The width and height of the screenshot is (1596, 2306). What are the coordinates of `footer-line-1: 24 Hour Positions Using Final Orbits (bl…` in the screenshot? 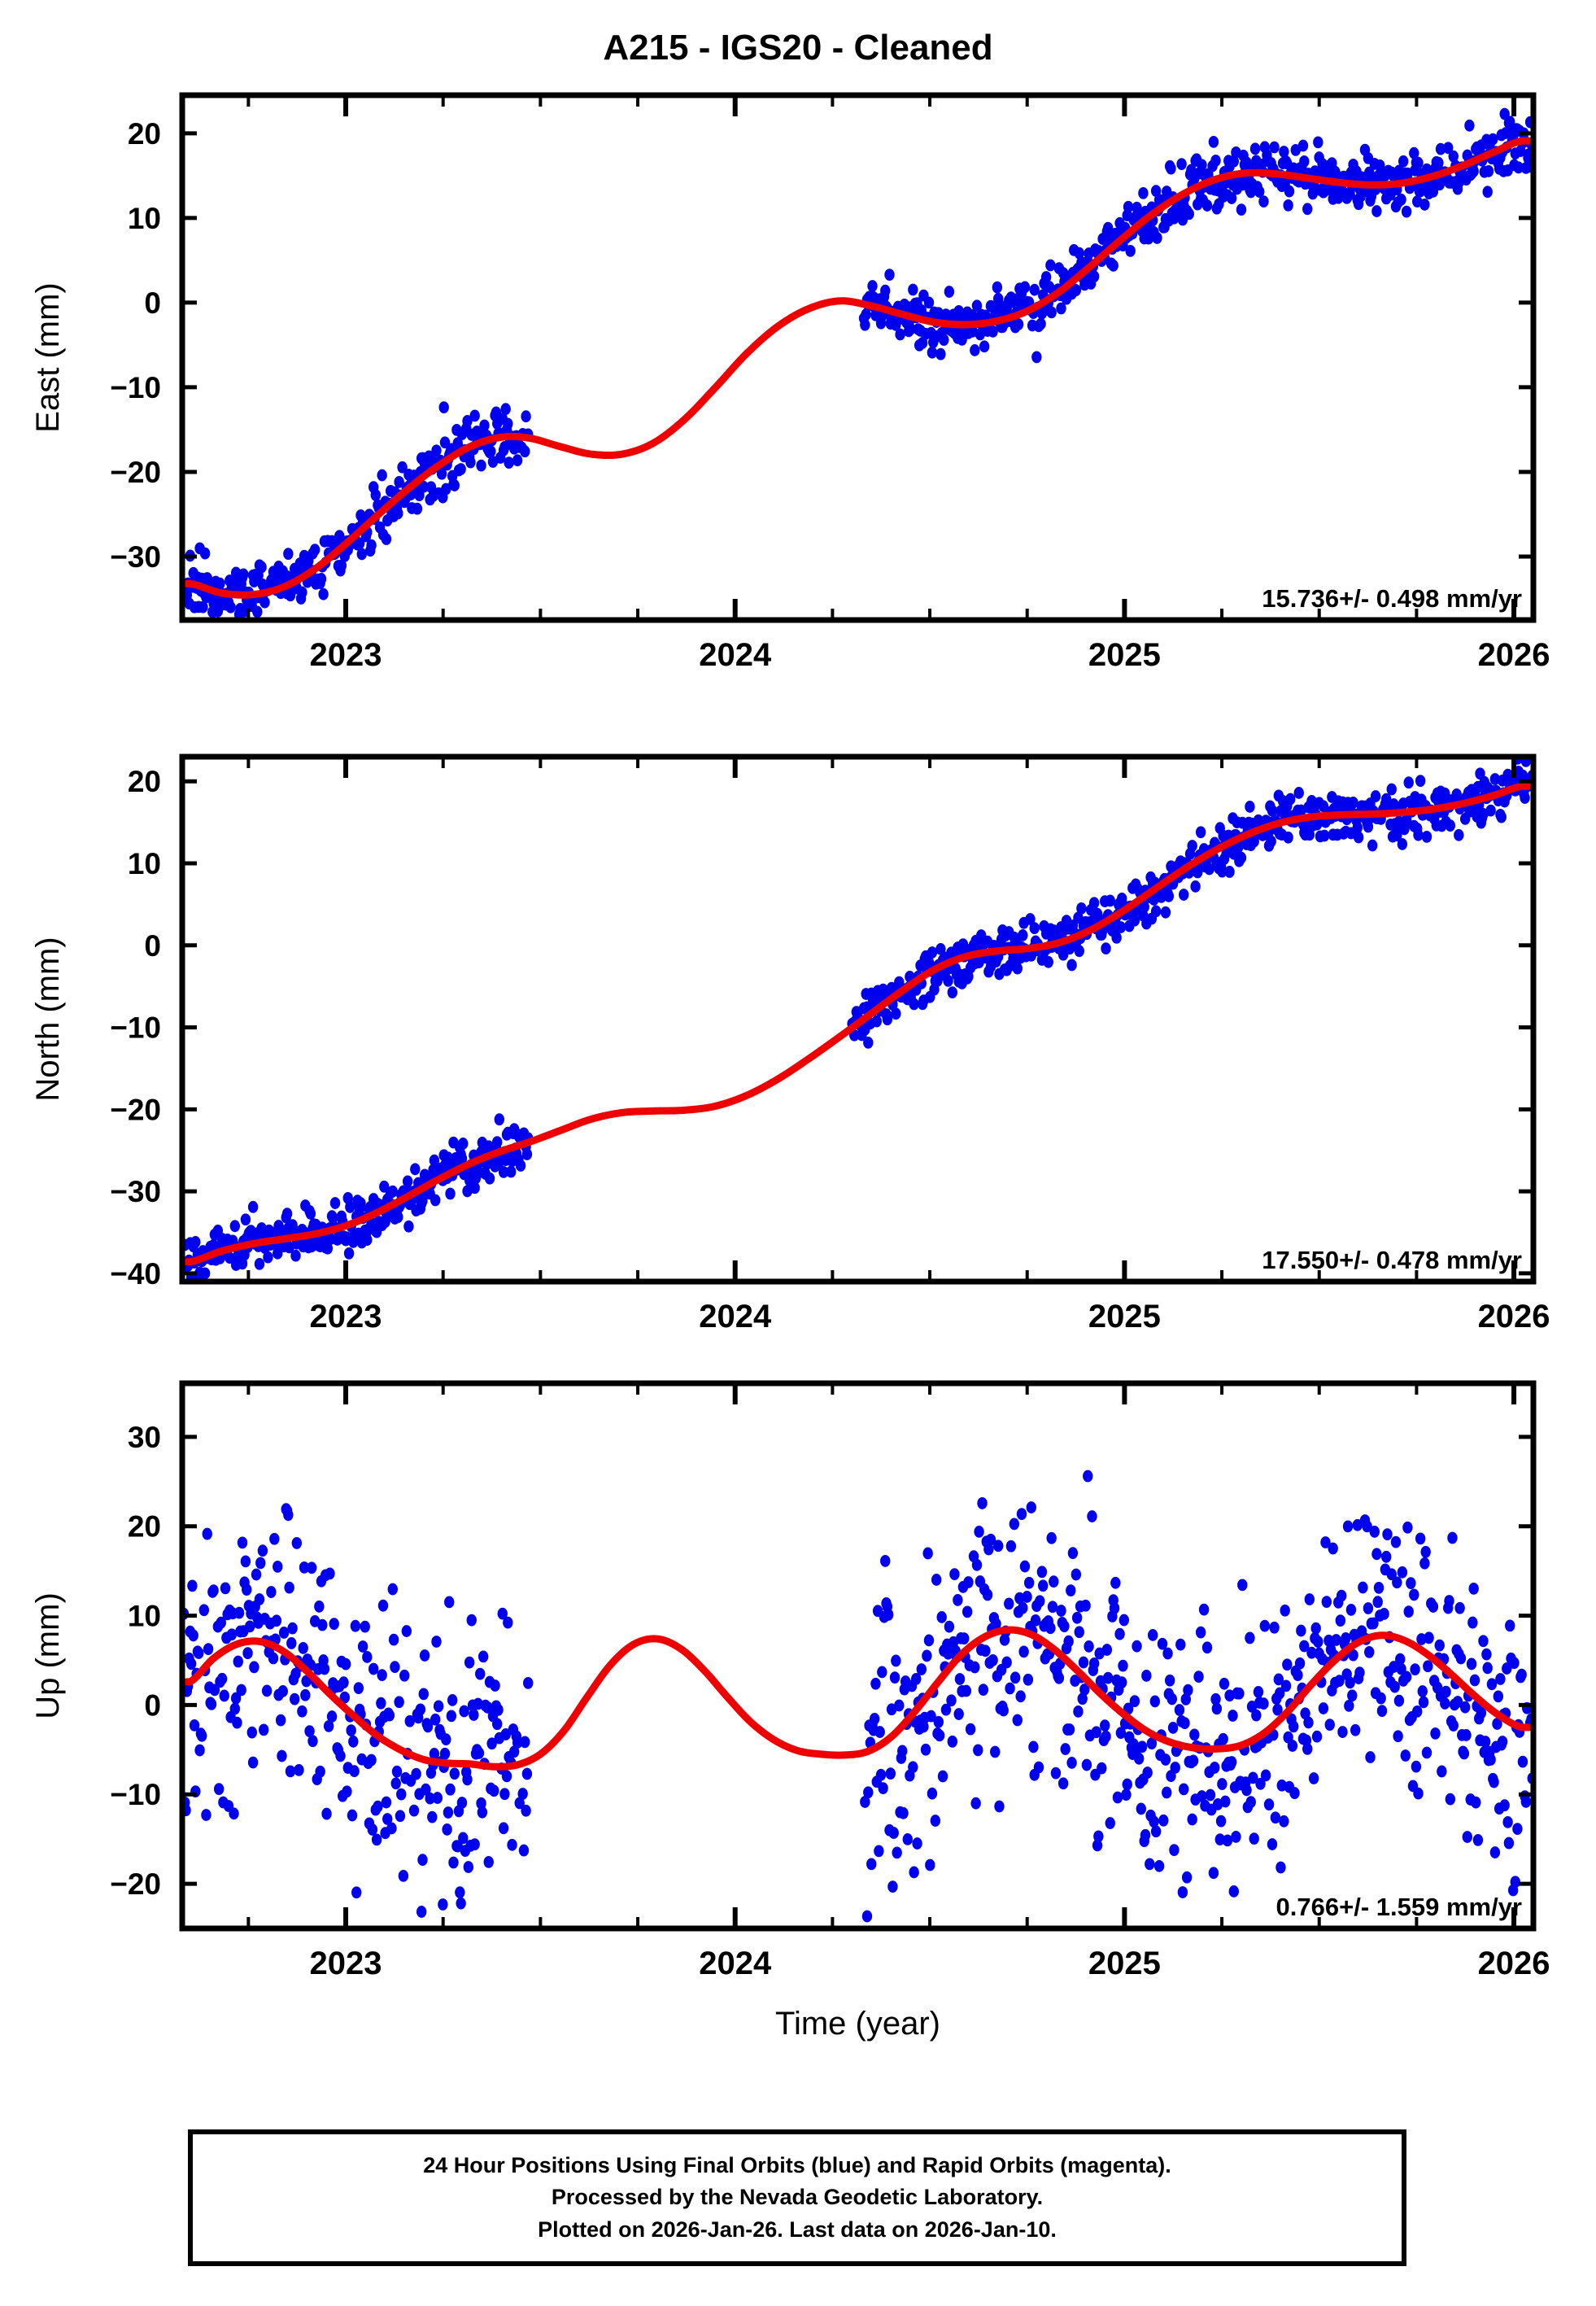 It's located at (797, 2165).